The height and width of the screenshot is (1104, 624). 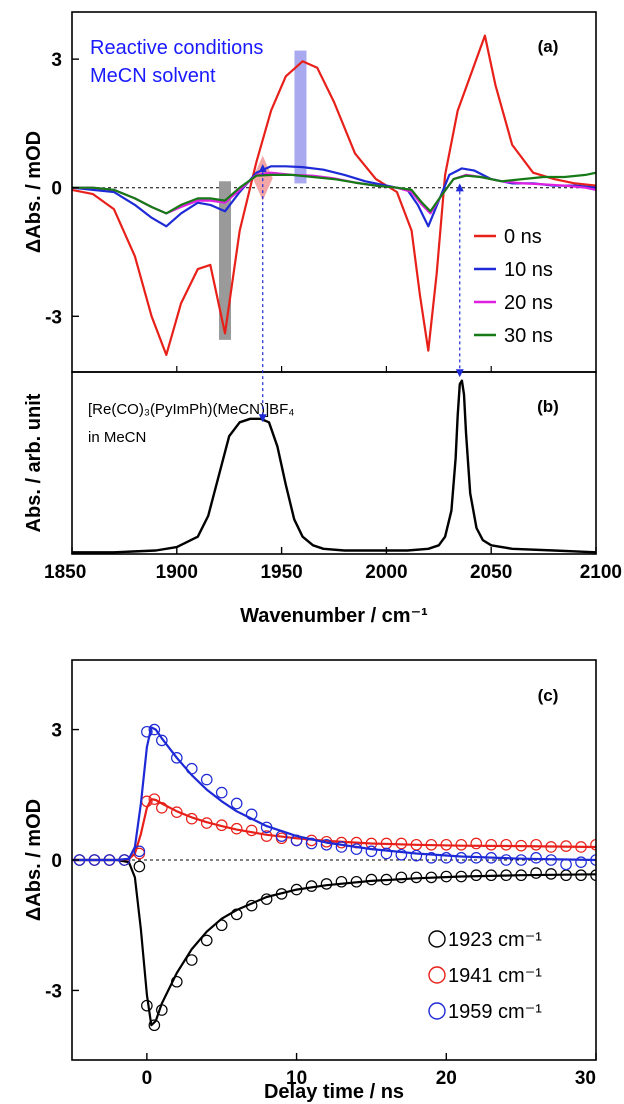 What do you see at coordinates (56, 731) in the screenshot?
I see `ytick-label-c-2: 3` at bounding box center [56, 731].